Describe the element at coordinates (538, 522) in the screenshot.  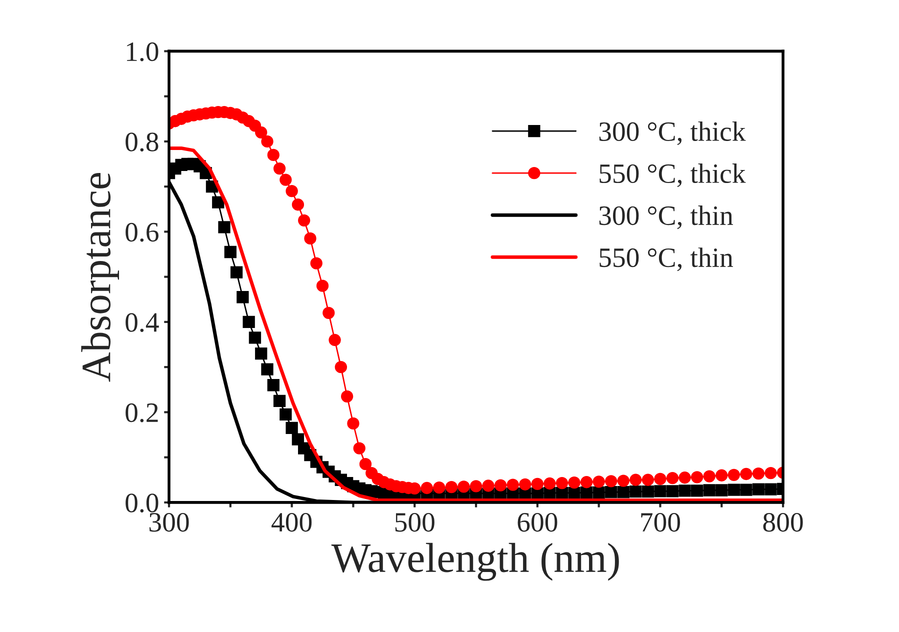
I see `x-tick-label: 600` at that location.